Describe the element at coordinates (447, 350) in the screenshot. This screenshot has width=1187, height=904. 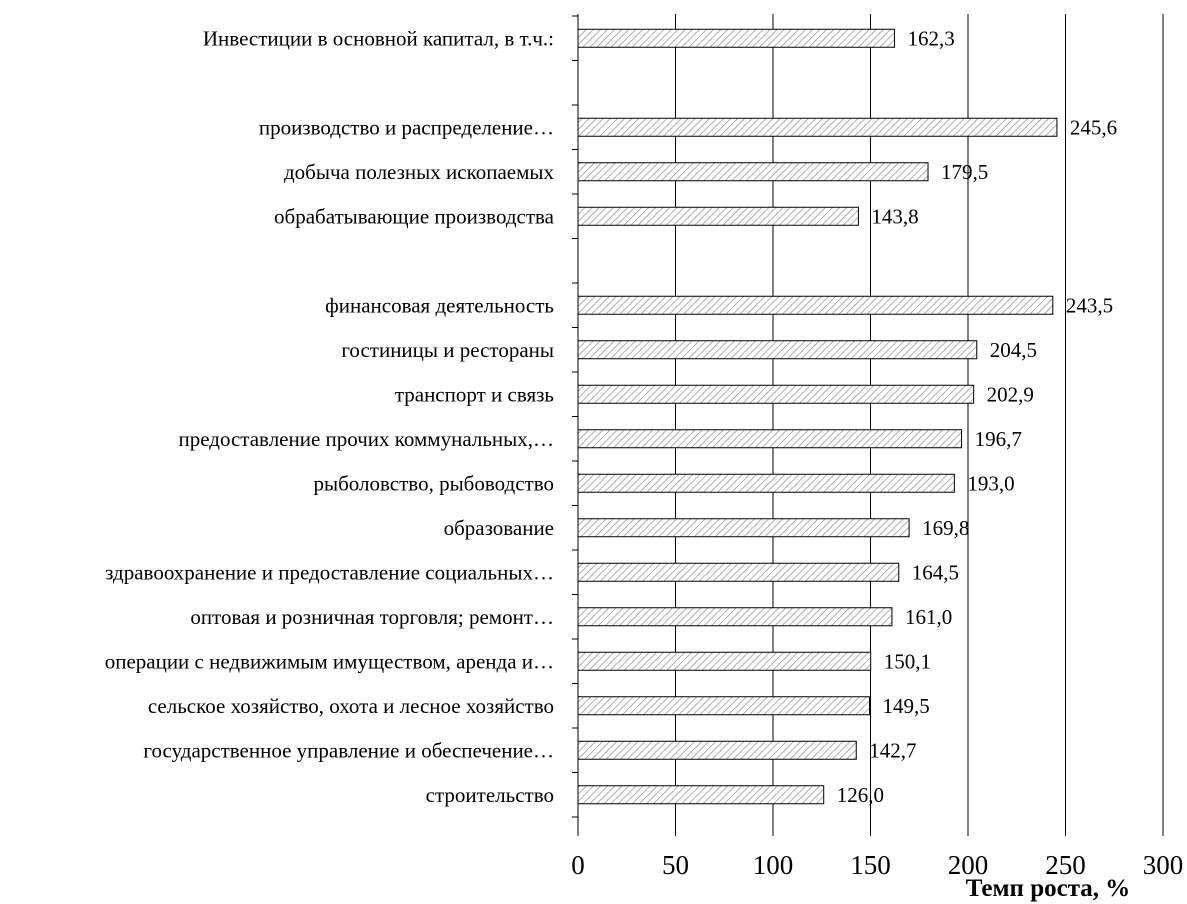
I see `category-label: гостиницы и рестораны` at that location.